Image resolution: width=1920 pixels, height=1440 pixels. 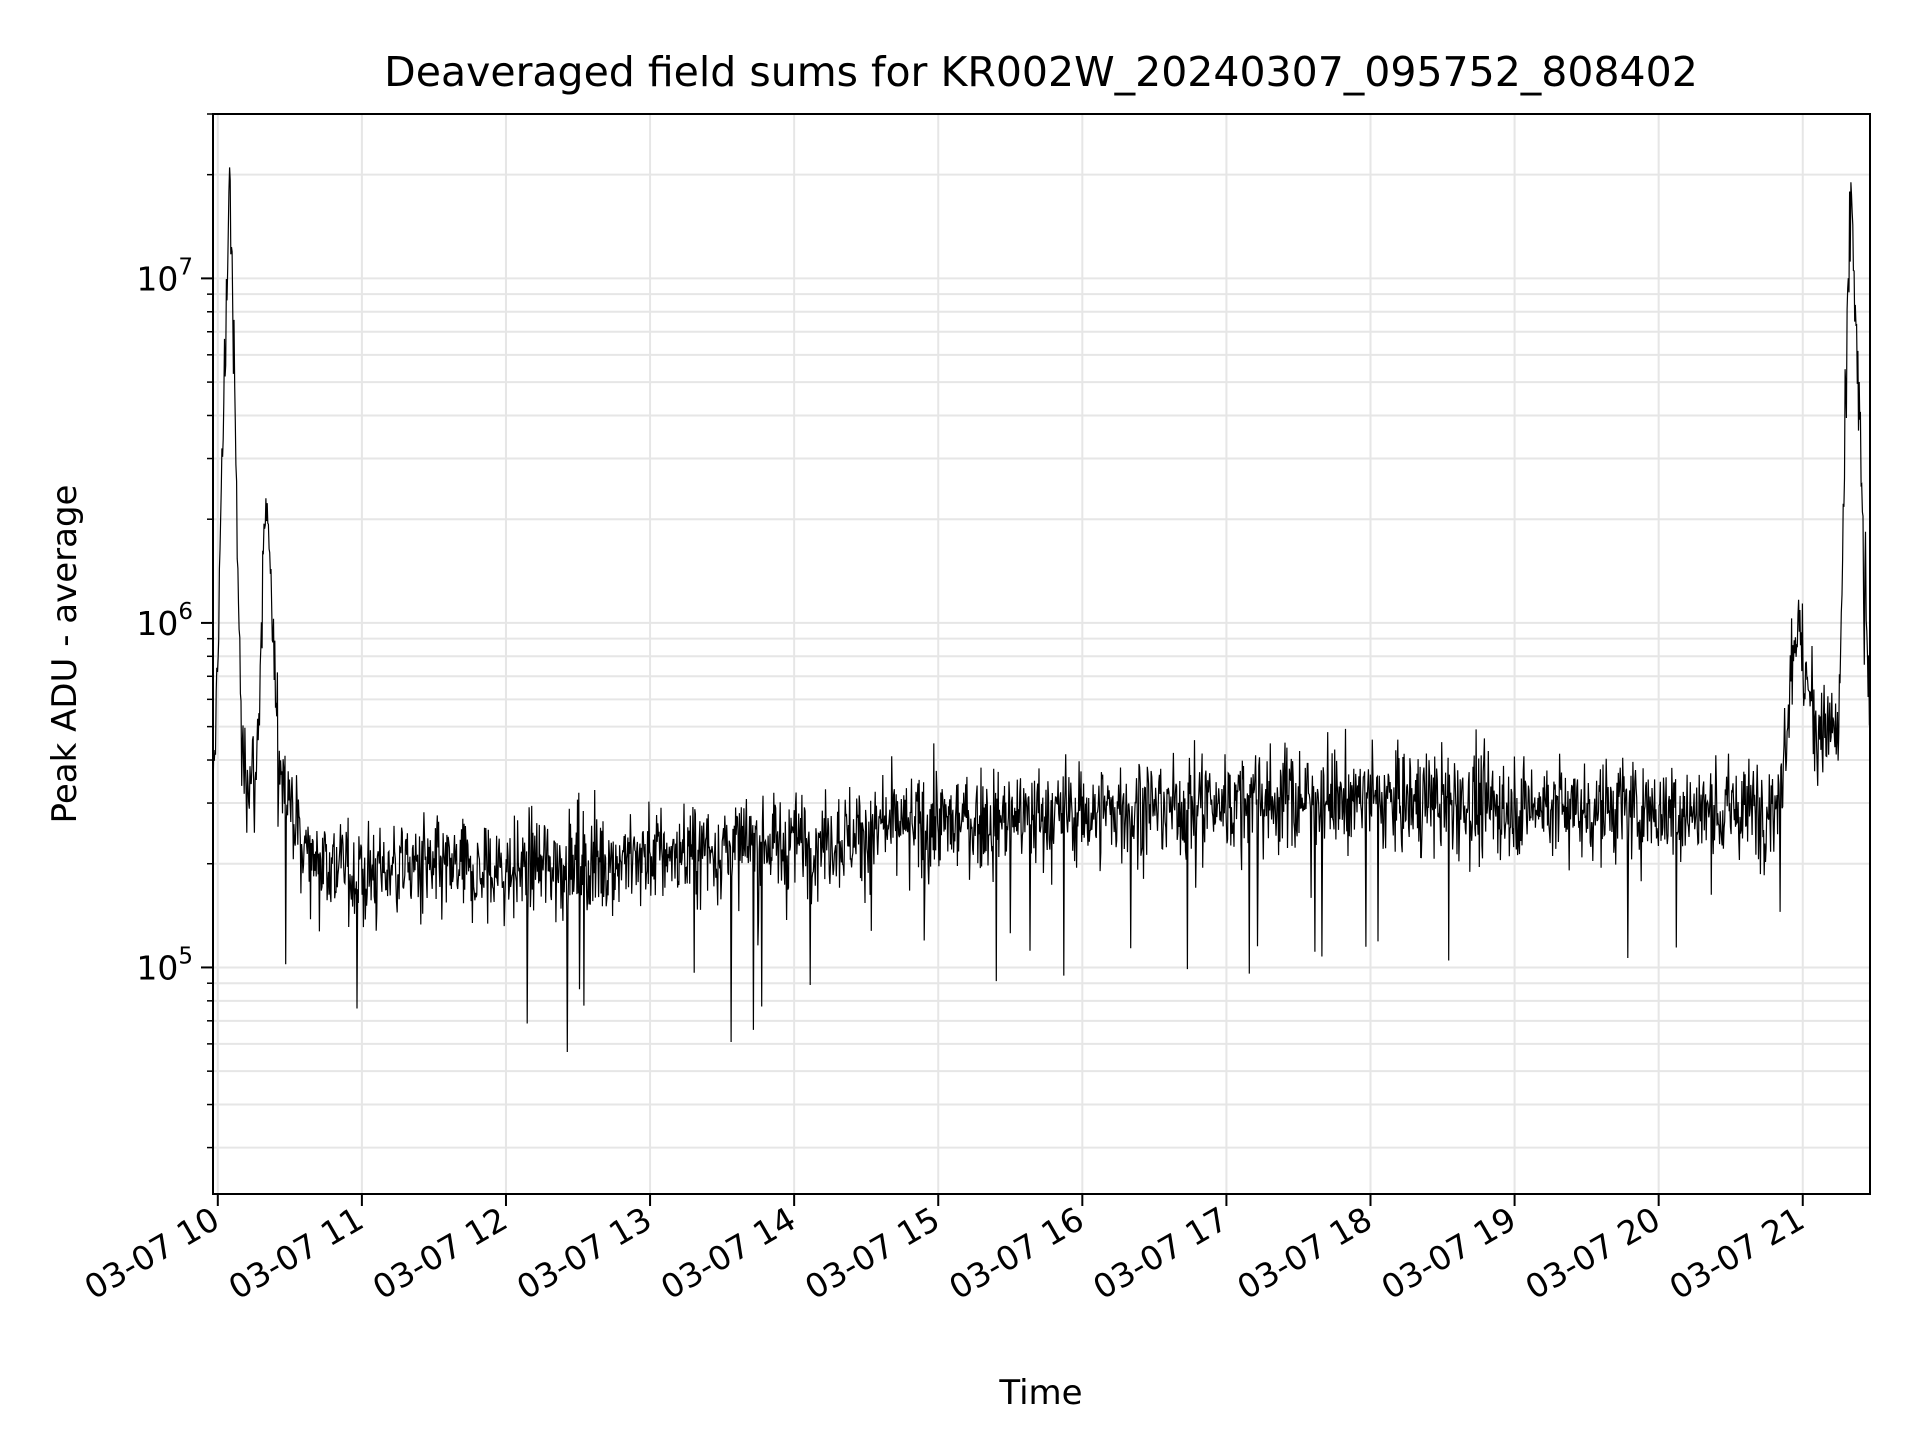 I want to click on x-axis-label: Time, so click(x=1040, y=1393).